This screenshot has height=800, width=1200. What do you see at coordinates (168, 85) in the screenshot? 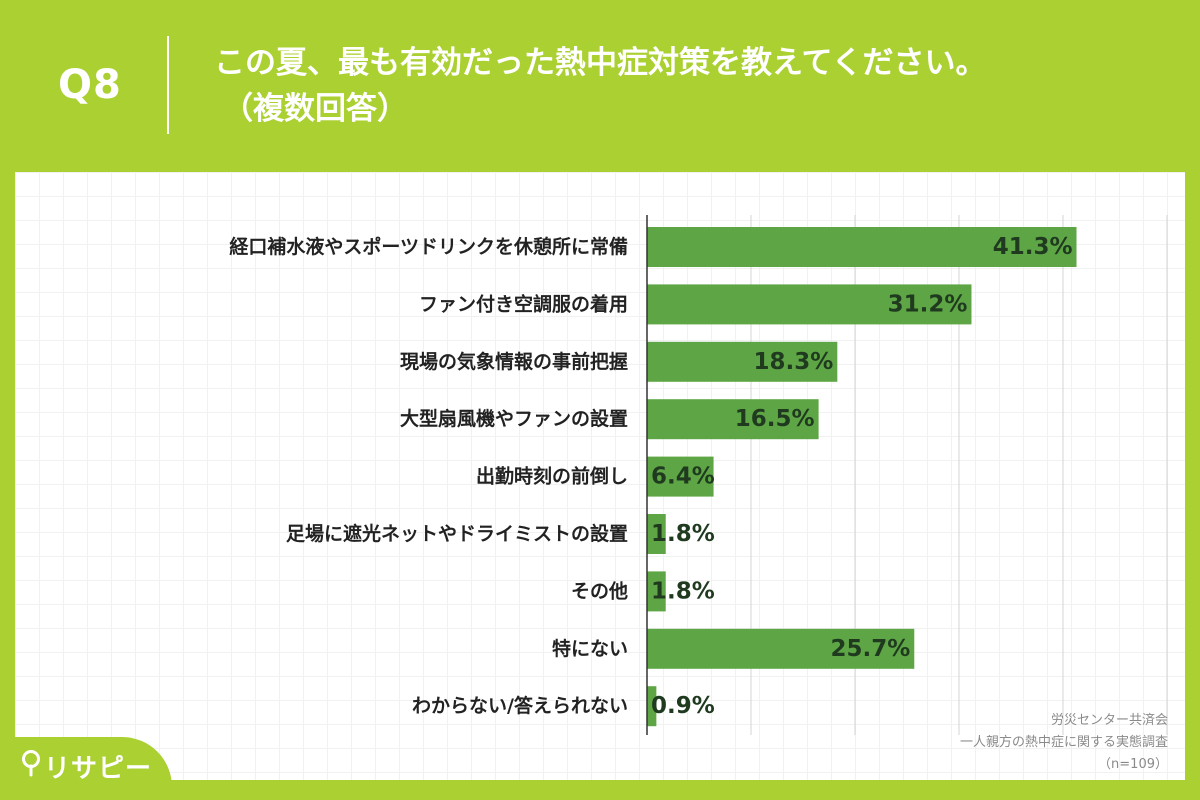
I see `header-divider` at bounding box center [168, 85].